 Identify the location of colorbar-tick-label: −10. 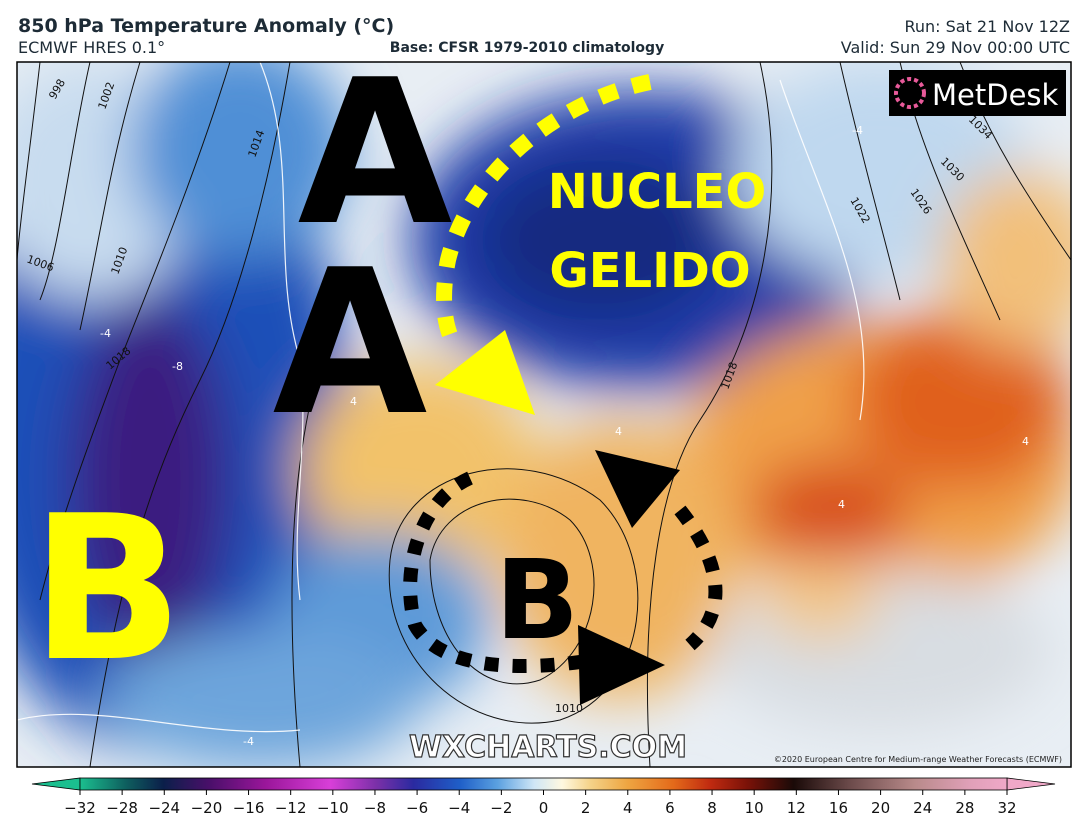
(333, 808).